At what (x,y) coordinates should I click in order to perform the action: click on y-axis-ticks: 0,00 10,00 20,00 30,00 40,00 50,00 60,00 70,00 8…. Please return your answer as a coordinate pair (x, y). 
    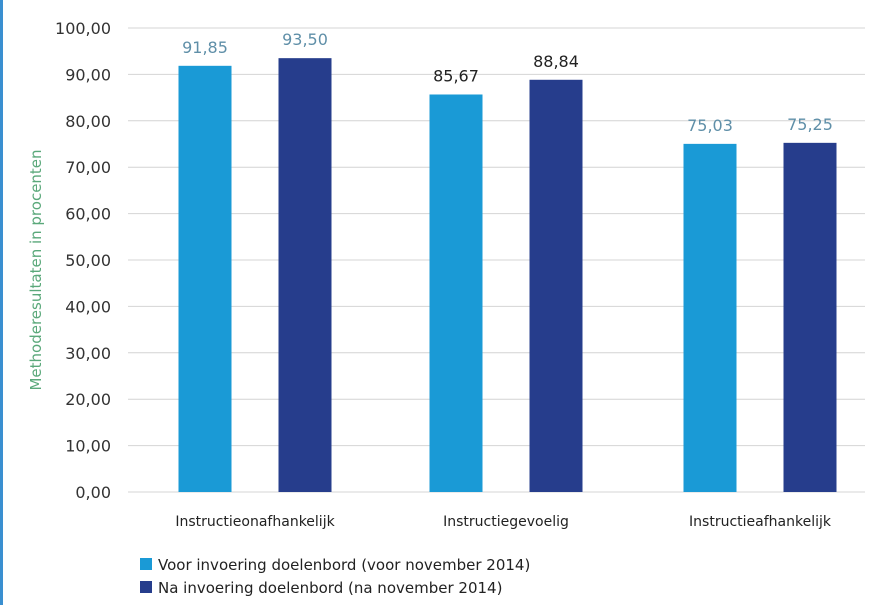
    Looking at the image, I should click on (83, 260).